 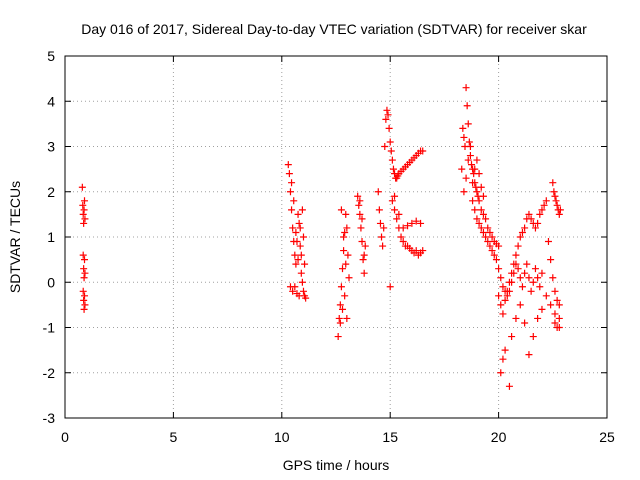 I want to click on y-tick-label: 4, so click(x=51, y=101).